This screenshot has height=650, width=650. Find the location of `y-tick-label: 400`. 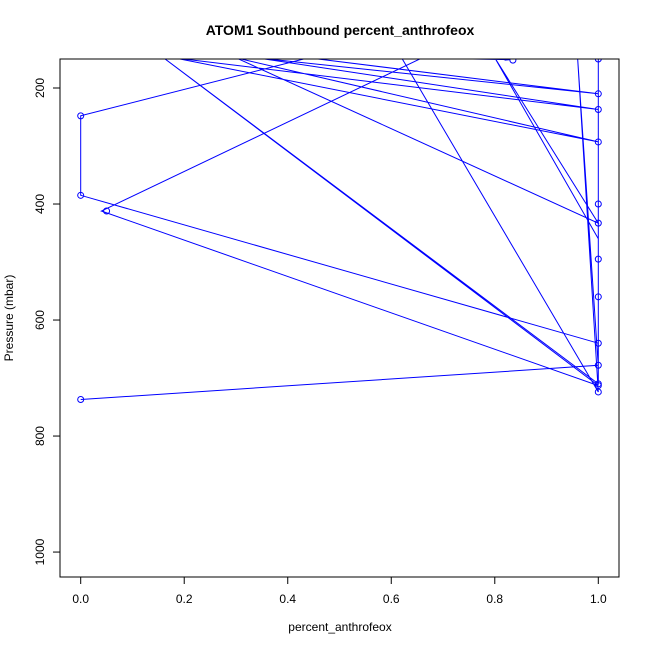

y-tick-label: 400 is located at coordinates (40, 204).